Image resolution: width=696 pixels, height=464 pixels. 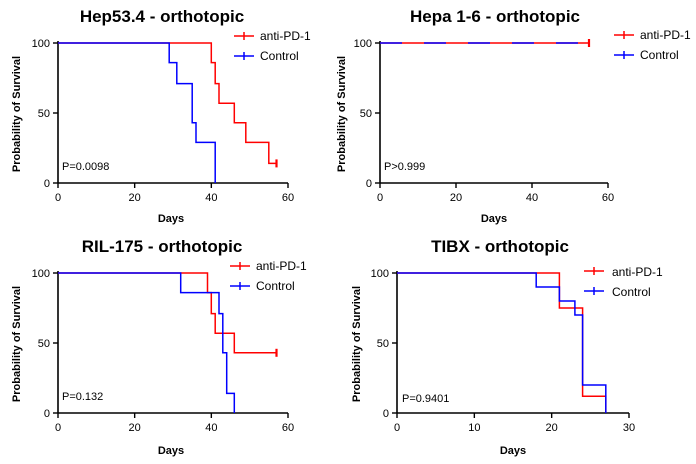 I want to click on p-value-label: P=0.0098, so click(x=85, y=167).